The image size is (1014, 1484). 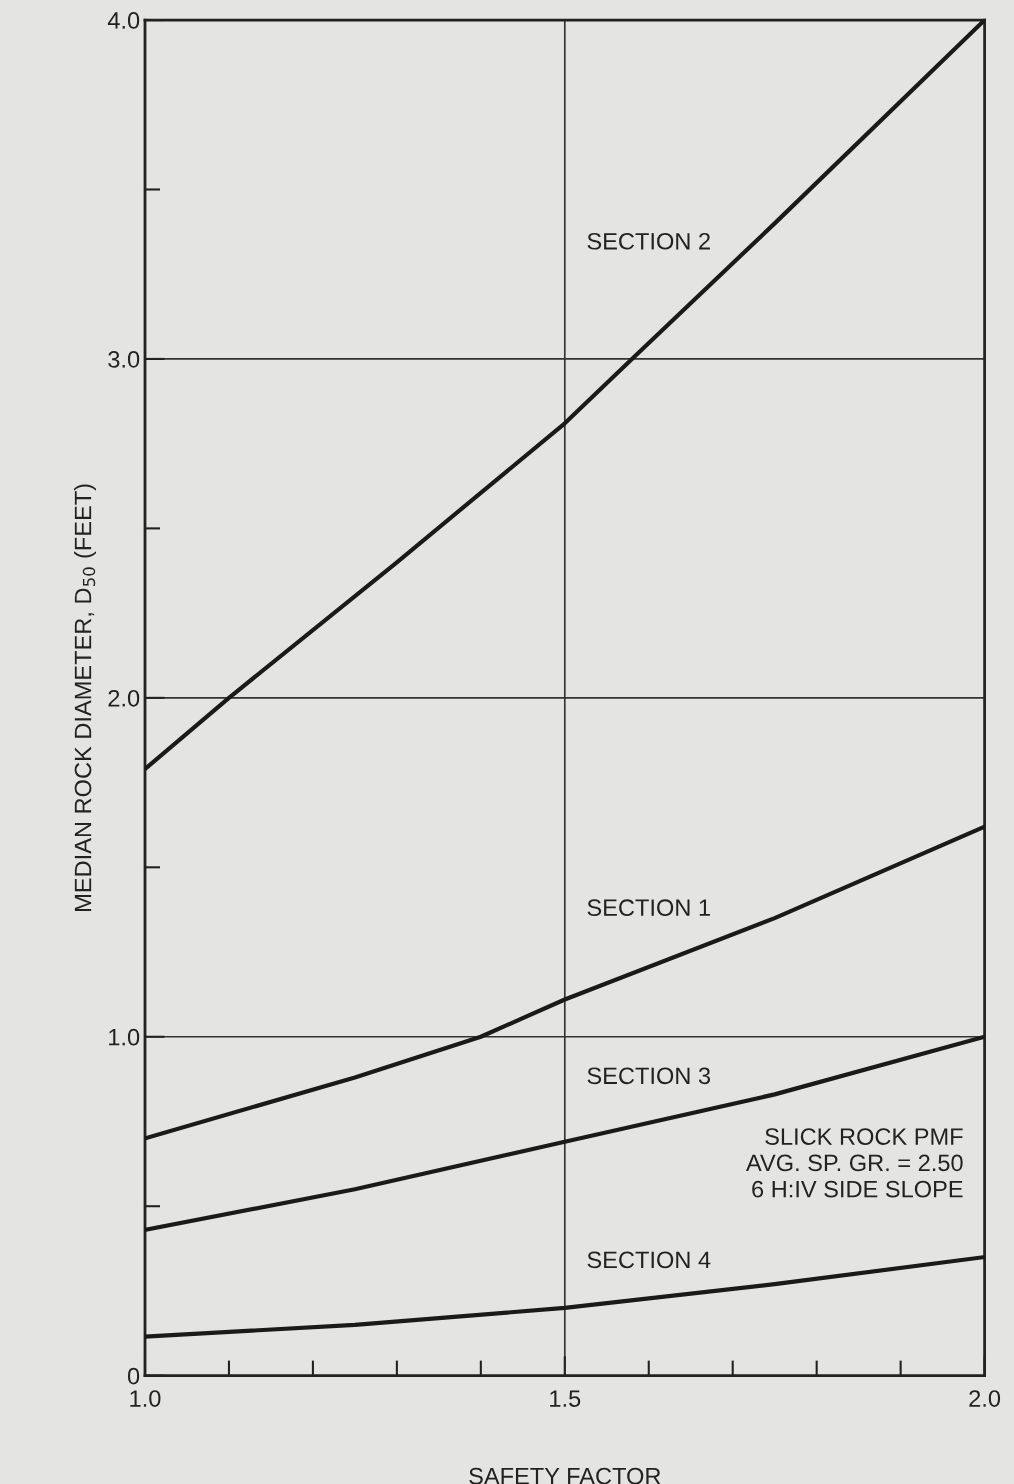 I want to click on y-tick-label: 3.0, so click(x=124, y=359).